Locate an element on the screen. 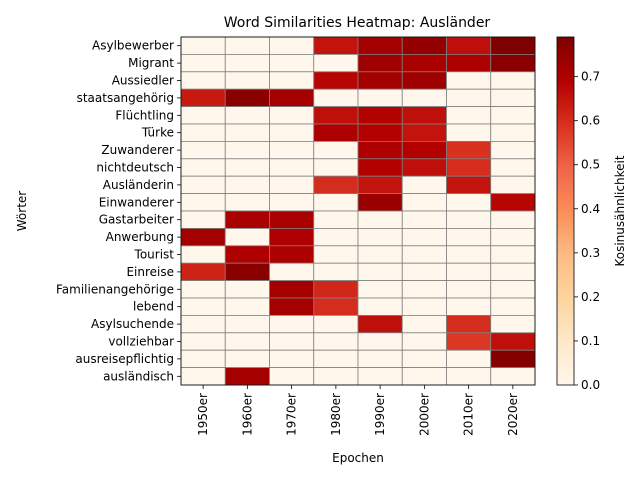  x-tick-label: 1960er is located at coordinates (247, 414).